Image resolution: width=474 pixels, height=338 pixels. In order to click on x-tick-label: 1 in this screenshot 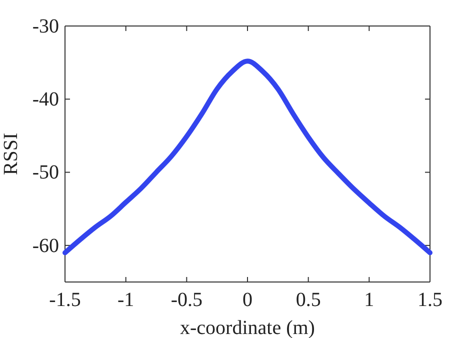, I will do `click(369, 300)`.